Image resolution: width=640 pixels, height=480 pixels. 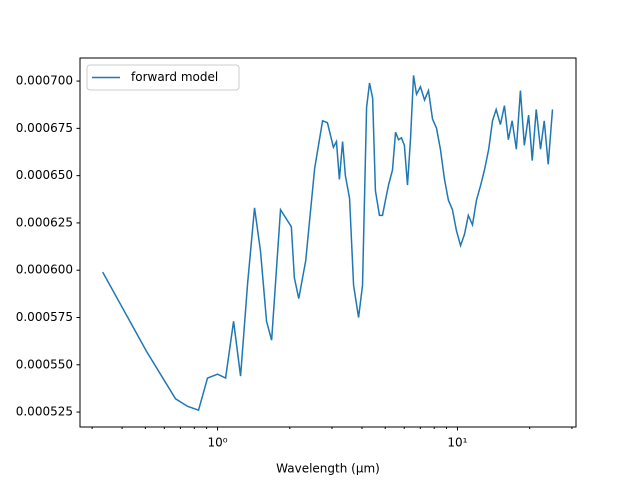 What do you see at coordinates (174, 77) in the screenshot?
I see `legend-label: forward model` at bounding box center [174, 77].